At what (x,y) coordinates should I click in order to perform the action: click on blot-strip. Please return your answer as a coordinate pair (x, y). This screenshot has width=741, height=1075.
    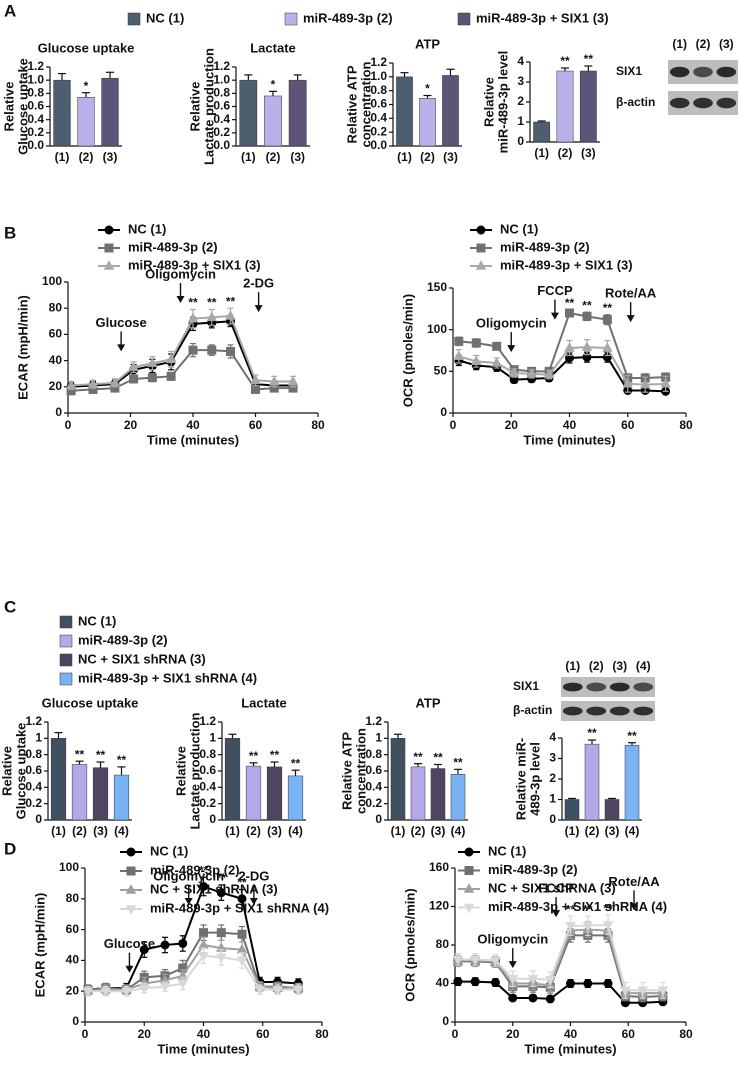
    Looking at the image, I should click on (608, 711).